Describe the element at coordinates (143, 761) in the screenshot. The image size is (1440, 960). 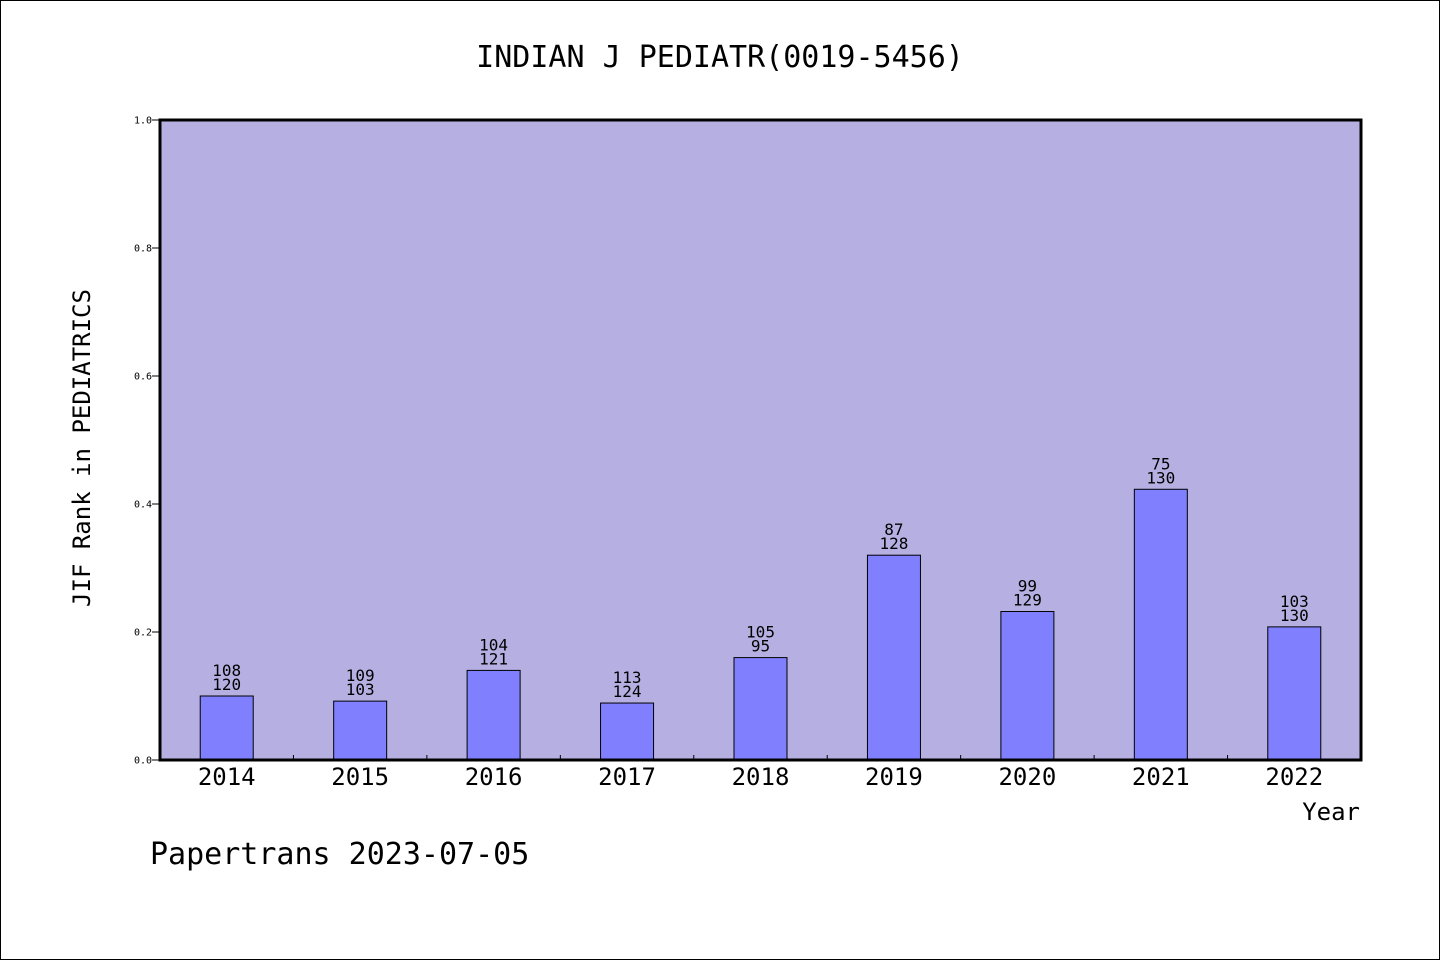
I see `y-tick-label: 0.0` at that location.